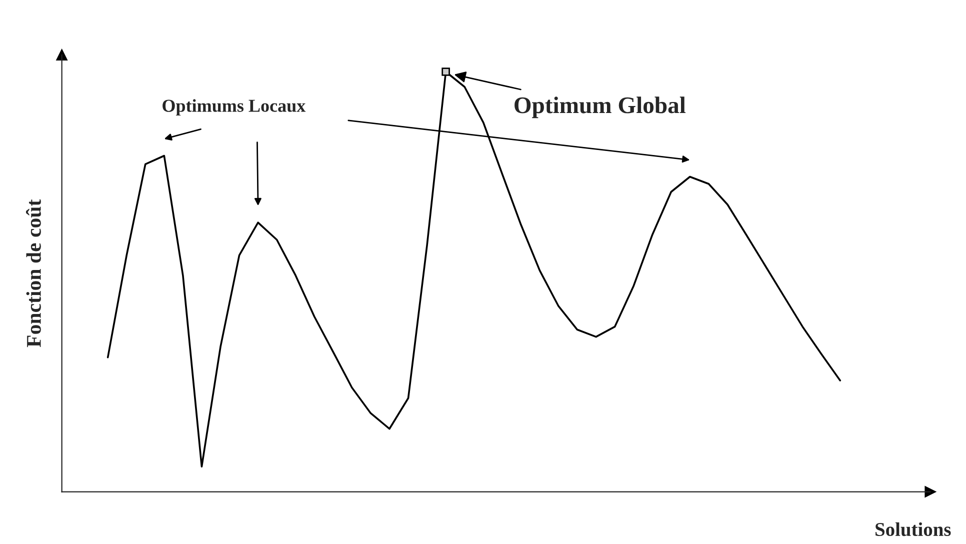  Describe the element at coordinates (600, 107) in the screenshot. I see `annotation: Optimum Global` at that location.